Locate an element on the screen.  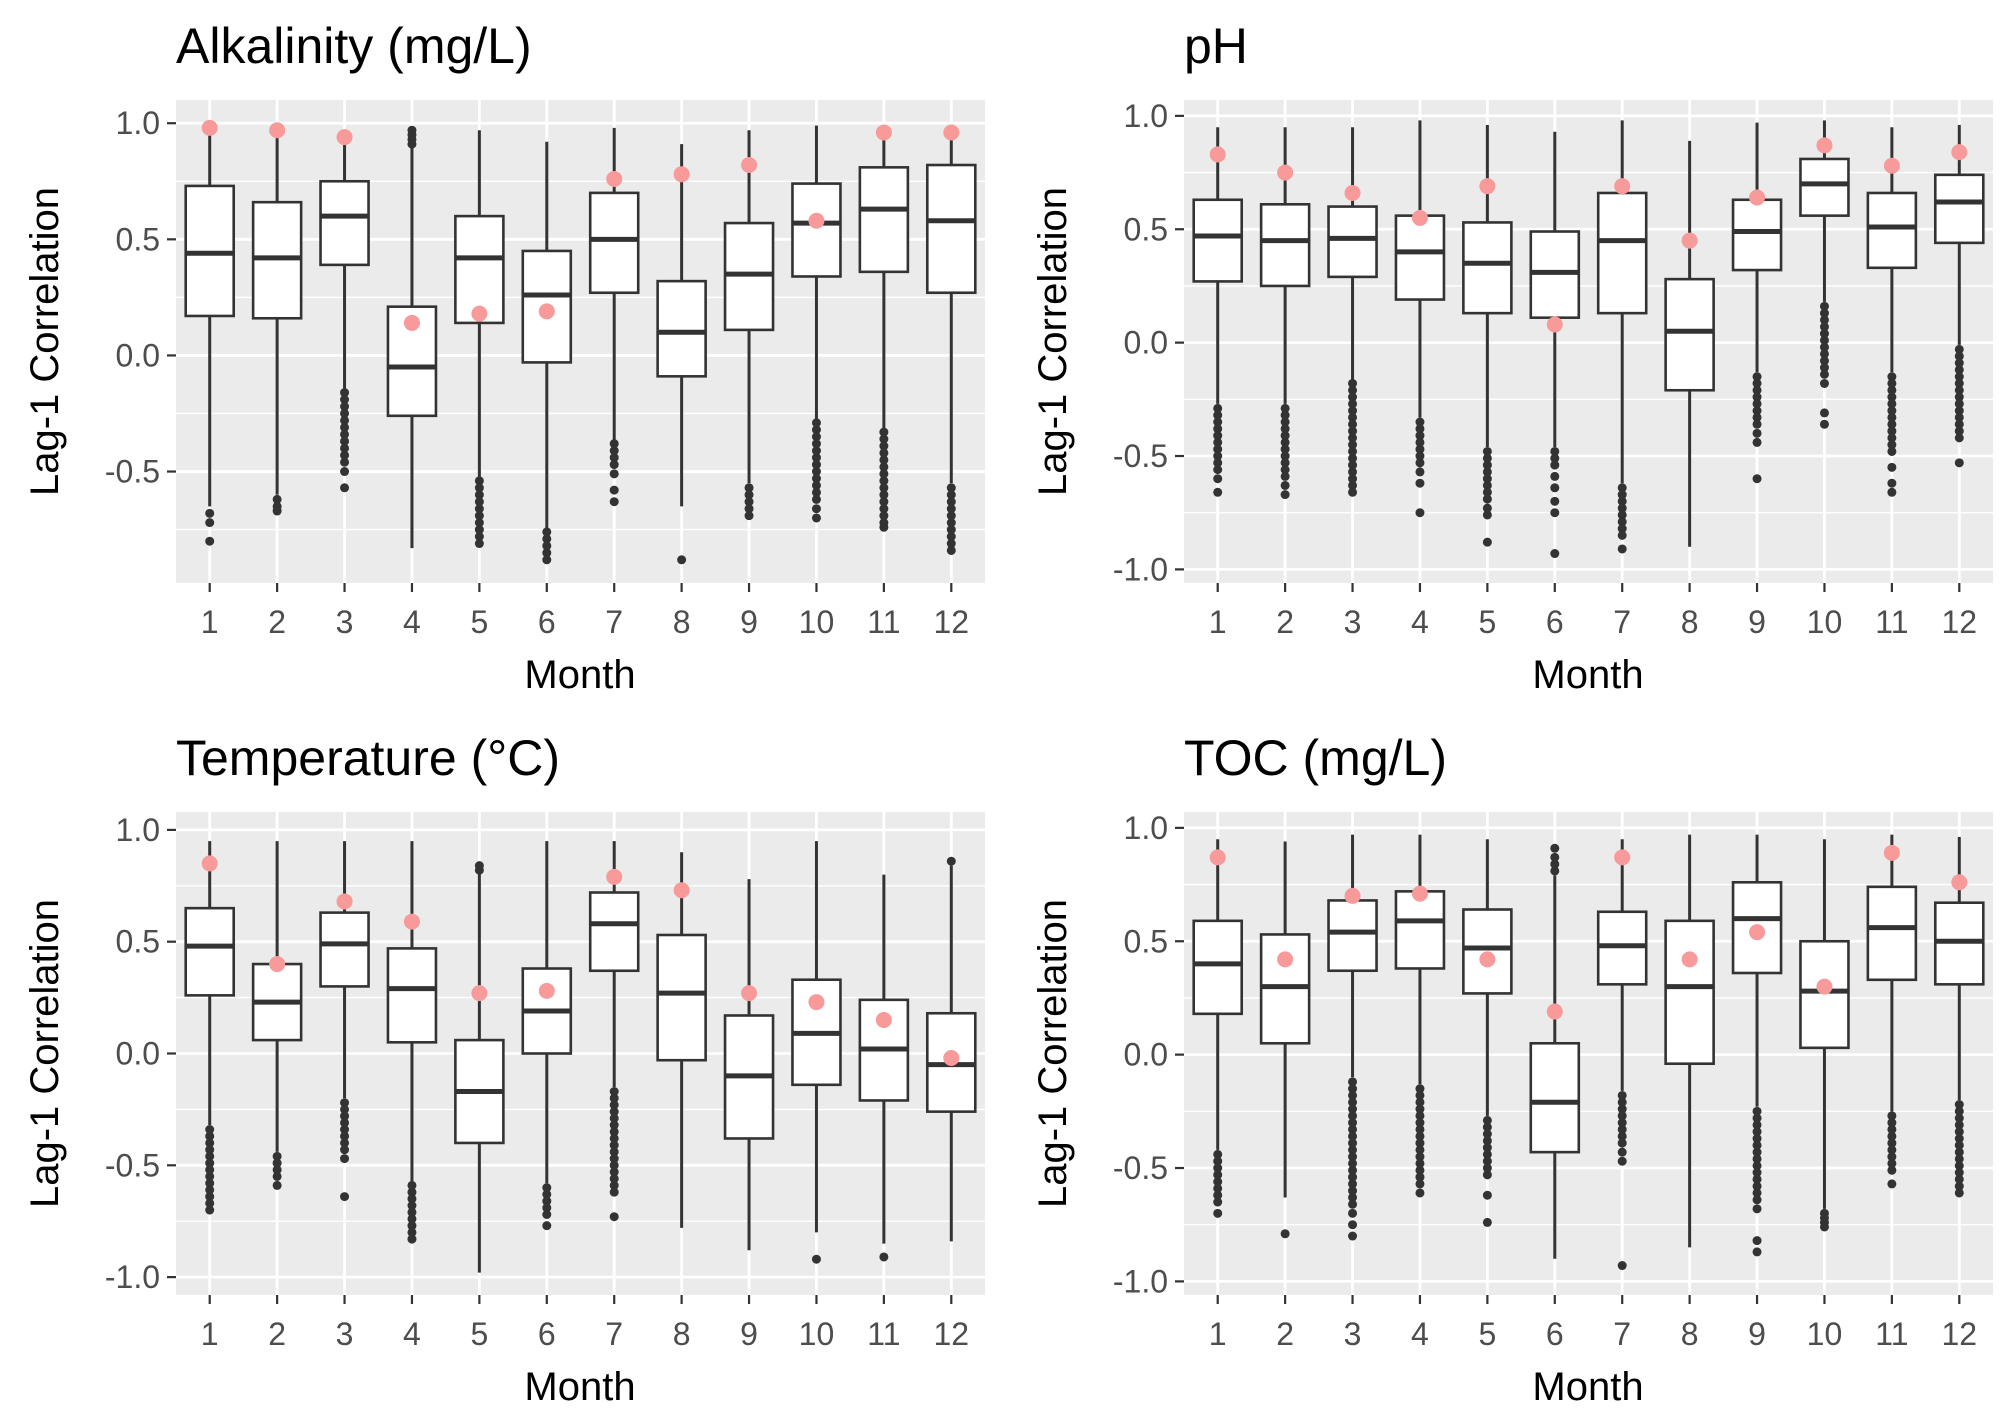
x-tick-label: 7 is located at coordinates (1622, 622).